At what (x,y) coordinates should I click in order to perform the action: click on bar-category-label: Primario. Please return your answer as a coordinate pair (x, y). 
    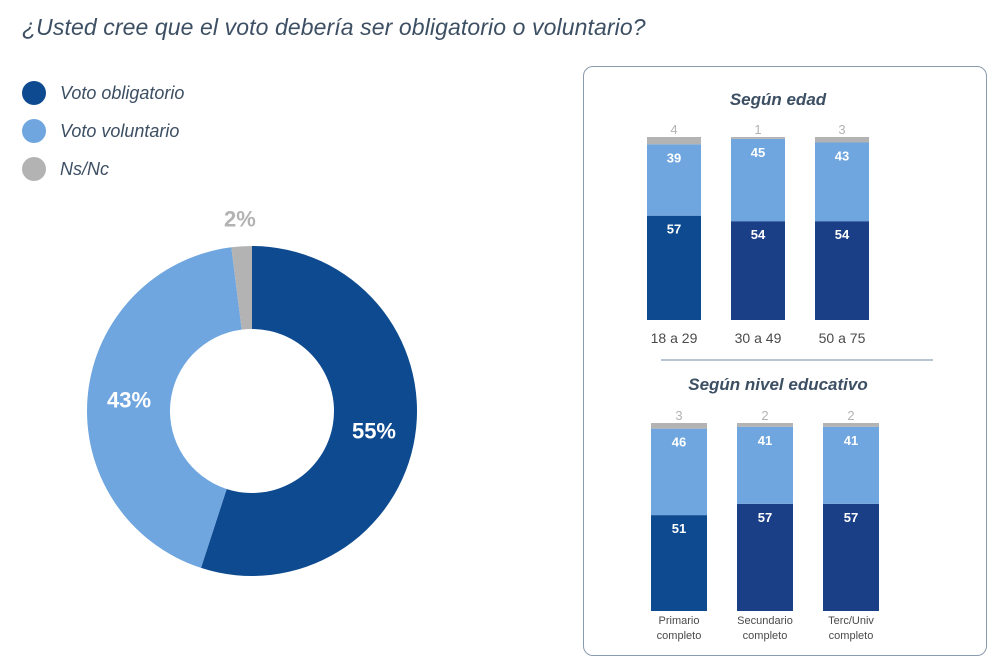
    Looking at the image, I should click on (679, 621).